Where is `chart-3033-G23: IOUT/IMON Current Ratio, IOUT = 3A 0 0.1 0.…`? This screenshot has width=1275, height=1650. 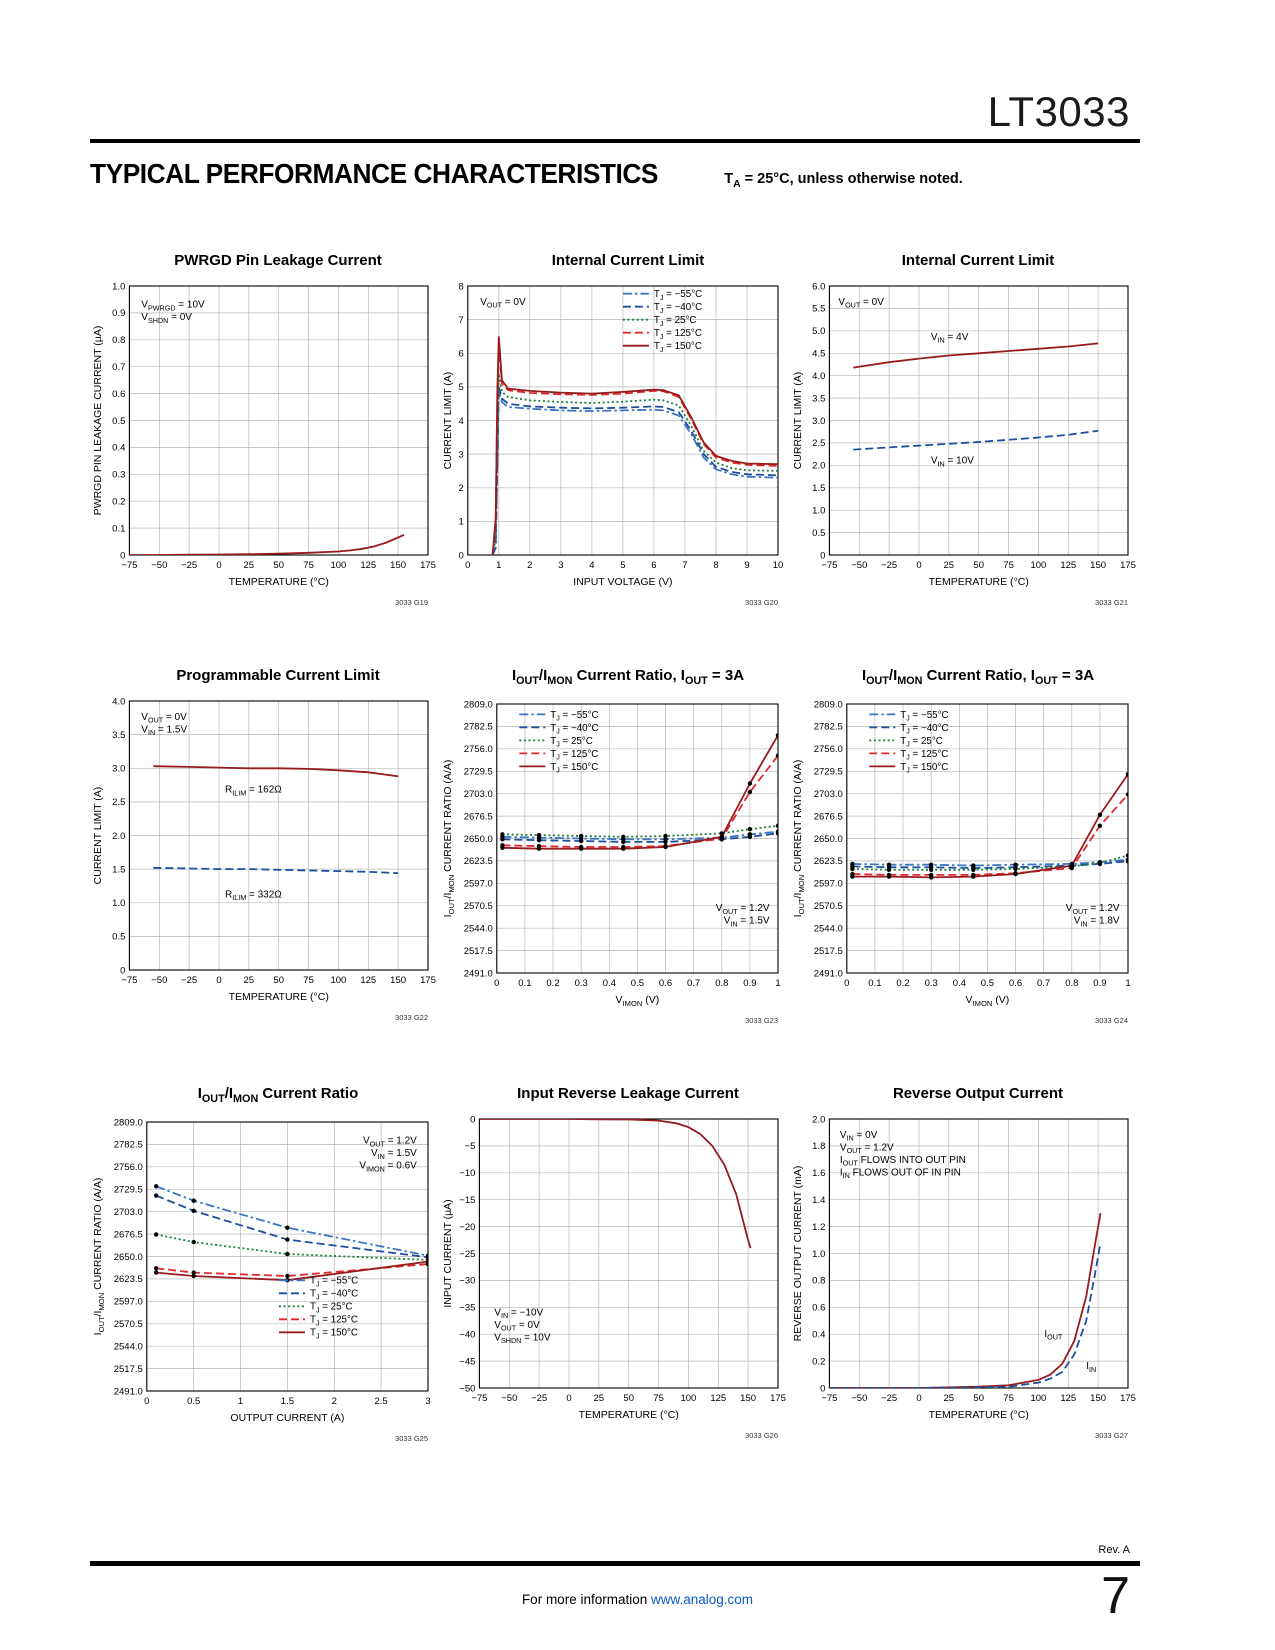
chart-3033-G23: IOUT/IMON Current Ratio, IOUT = 3A 0 0.1 0.… is located at coordinates (615, 847).